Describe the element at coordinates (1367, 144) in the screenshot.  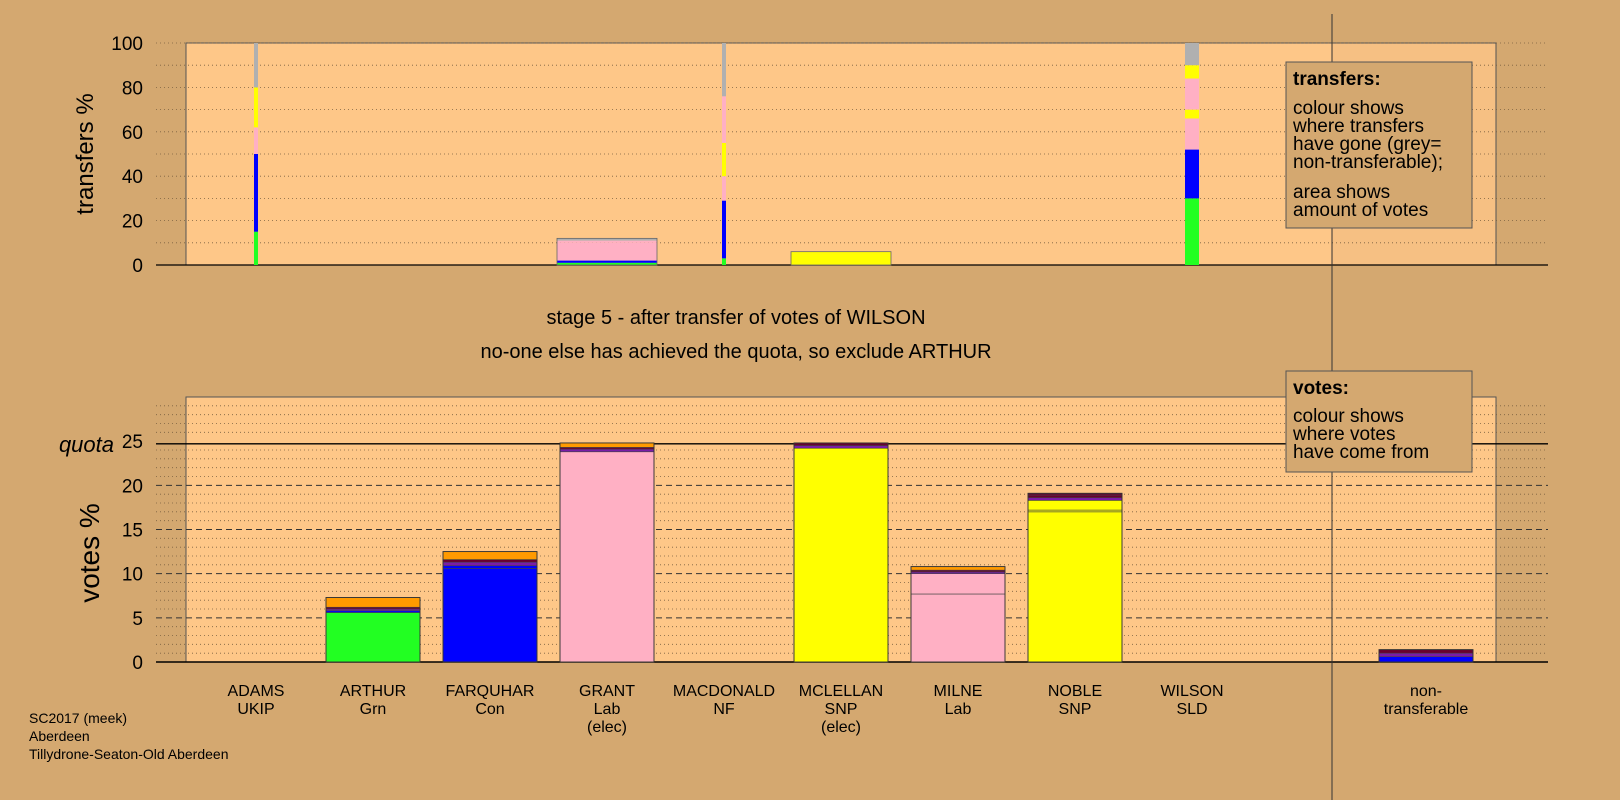
I see `transfers-legend-text: have gone (grey=` at that location.